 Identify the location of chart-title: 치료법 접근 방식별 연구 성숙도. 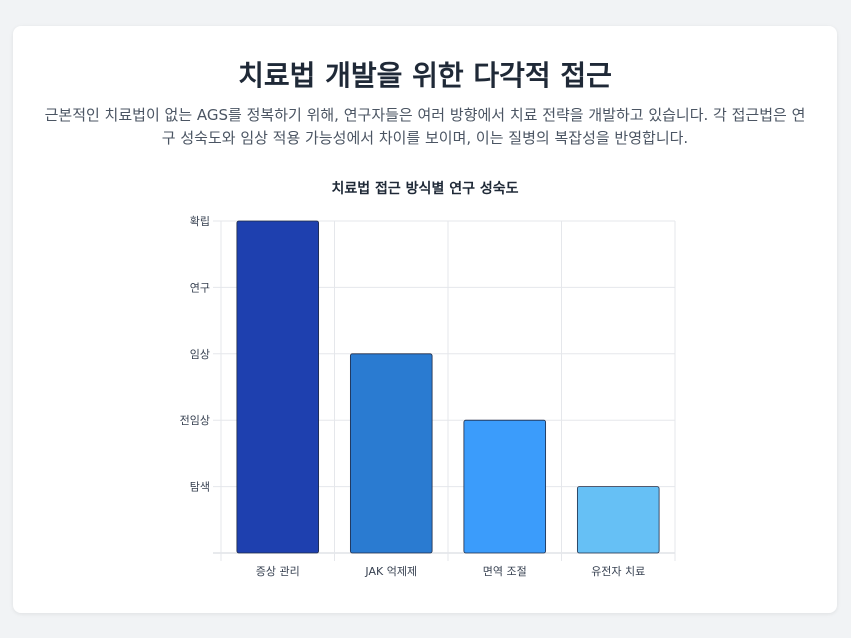
(425, 189).